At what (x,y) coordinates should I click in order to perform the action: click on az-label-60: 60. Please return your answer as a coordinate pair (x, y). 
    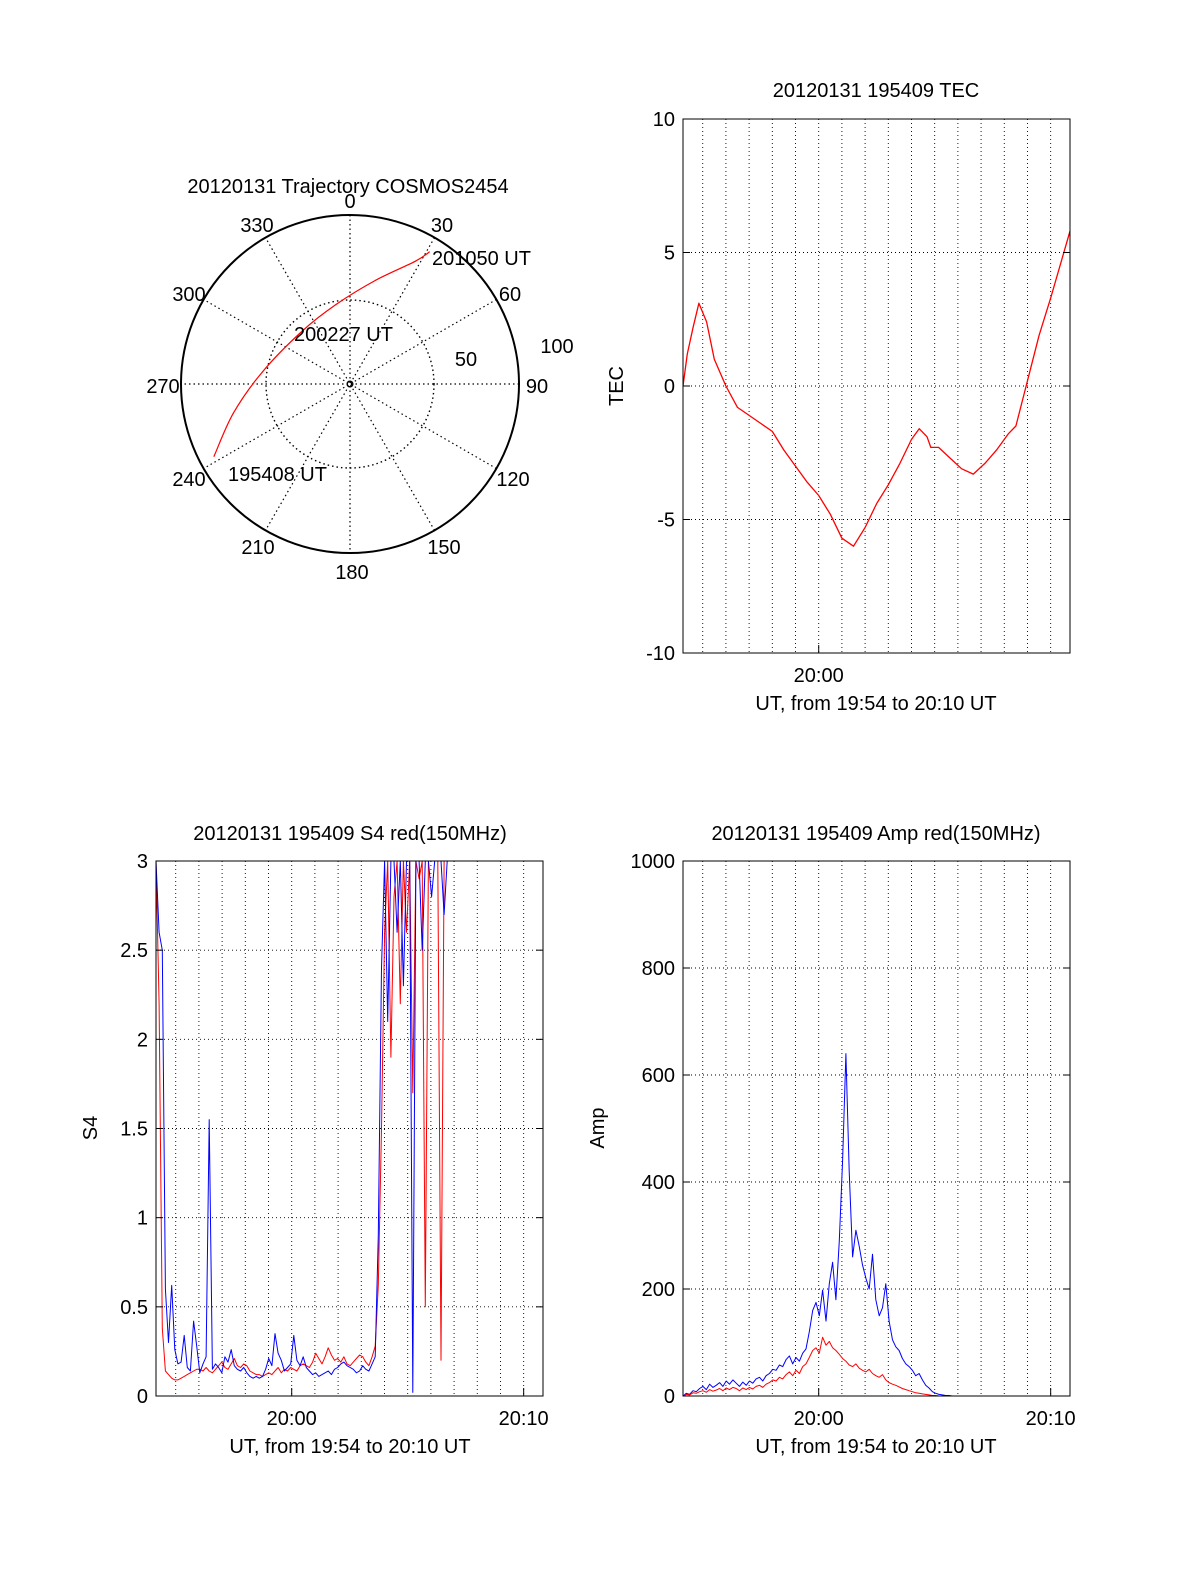
    Looking at the image, I should click on (510, 295).